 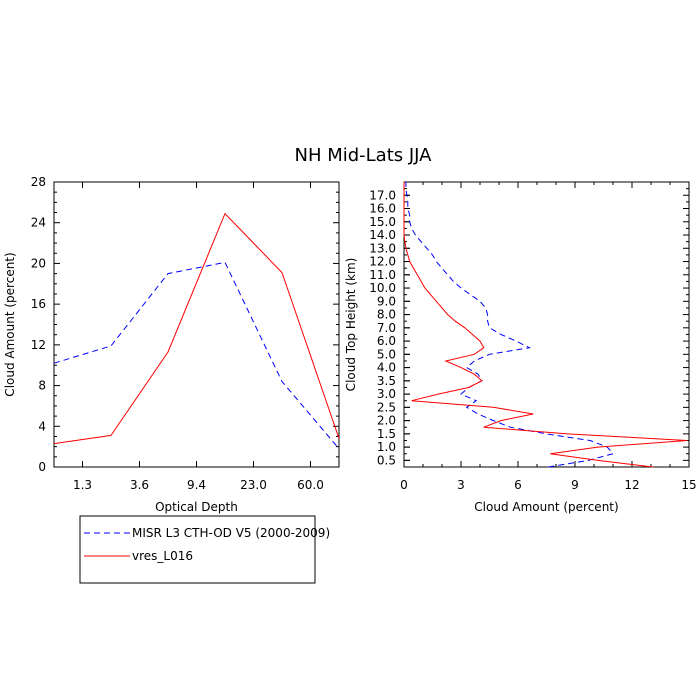 I want to click on right-xtick-label: 9, so click(x=575, y=485).